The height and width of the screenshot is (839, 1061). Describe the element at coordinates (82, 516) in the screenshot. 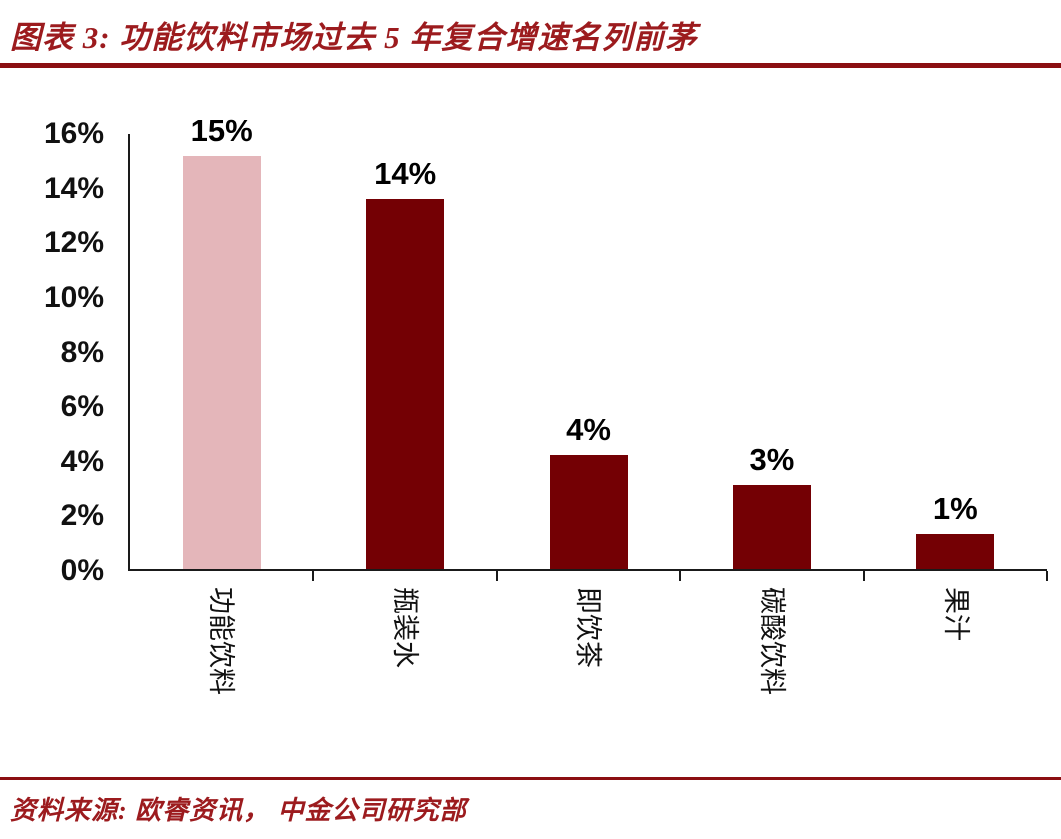

I see `y-axis-label: 2%` at that location.